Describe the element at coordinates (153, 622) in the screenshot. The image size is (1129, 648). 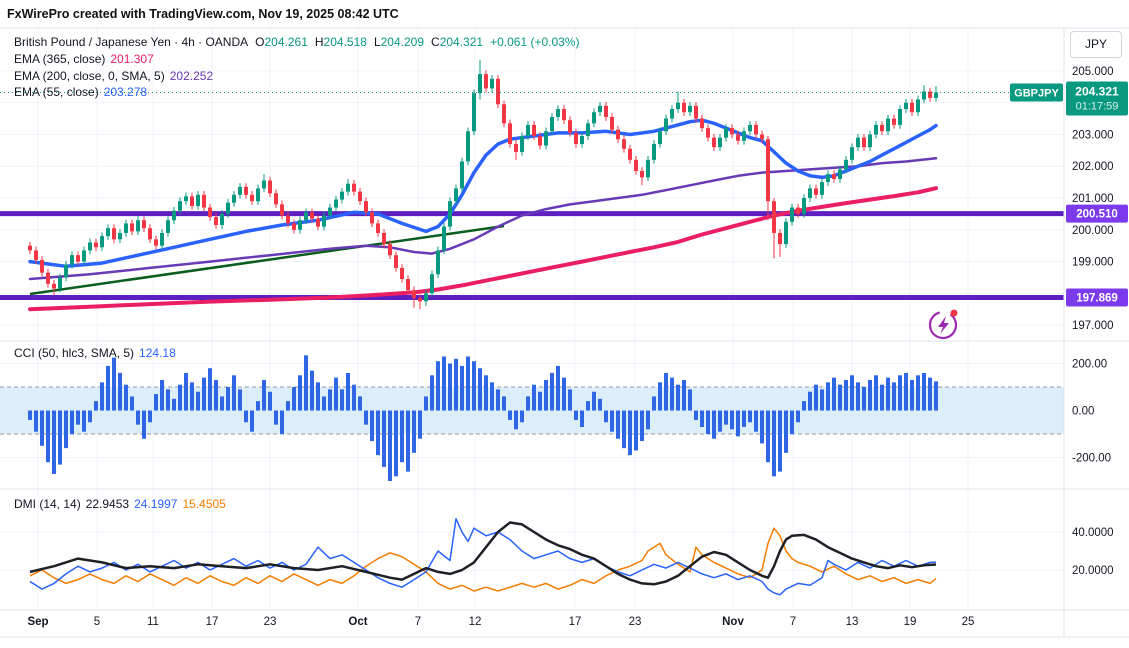
I see `svg-text: 11` at that location.